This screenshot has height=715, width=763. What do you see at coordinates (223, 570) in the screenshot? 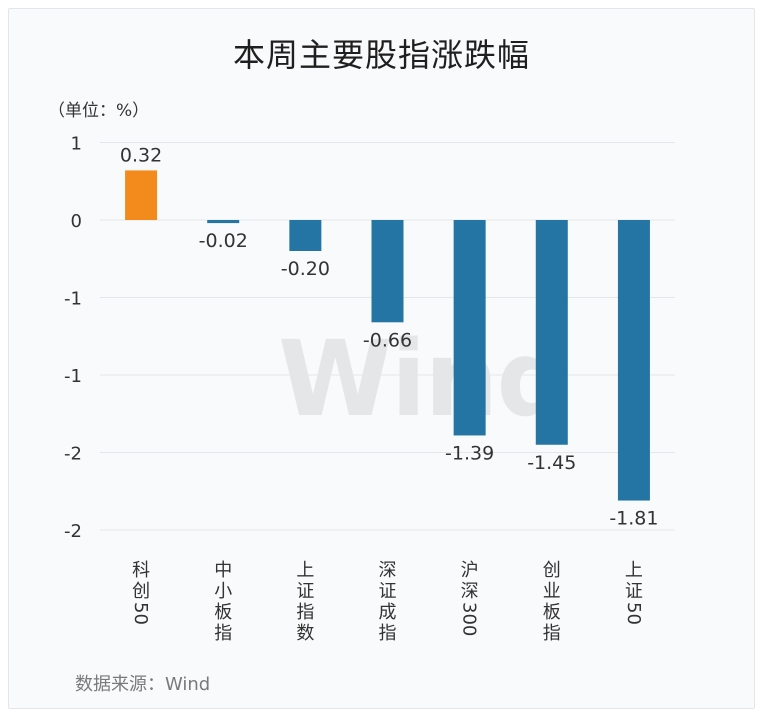
I see `svg-text: 中` at bounding box center [223, 570].